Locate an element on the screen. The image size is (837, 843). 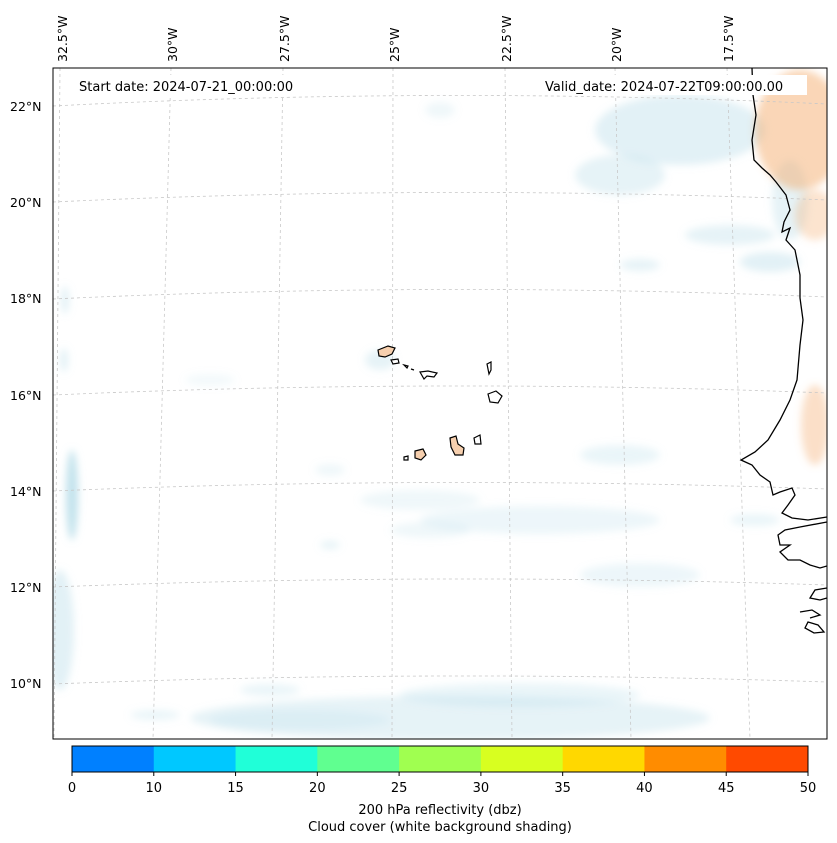
lat-label-12: 12°N is located at coordinates (26, 587).